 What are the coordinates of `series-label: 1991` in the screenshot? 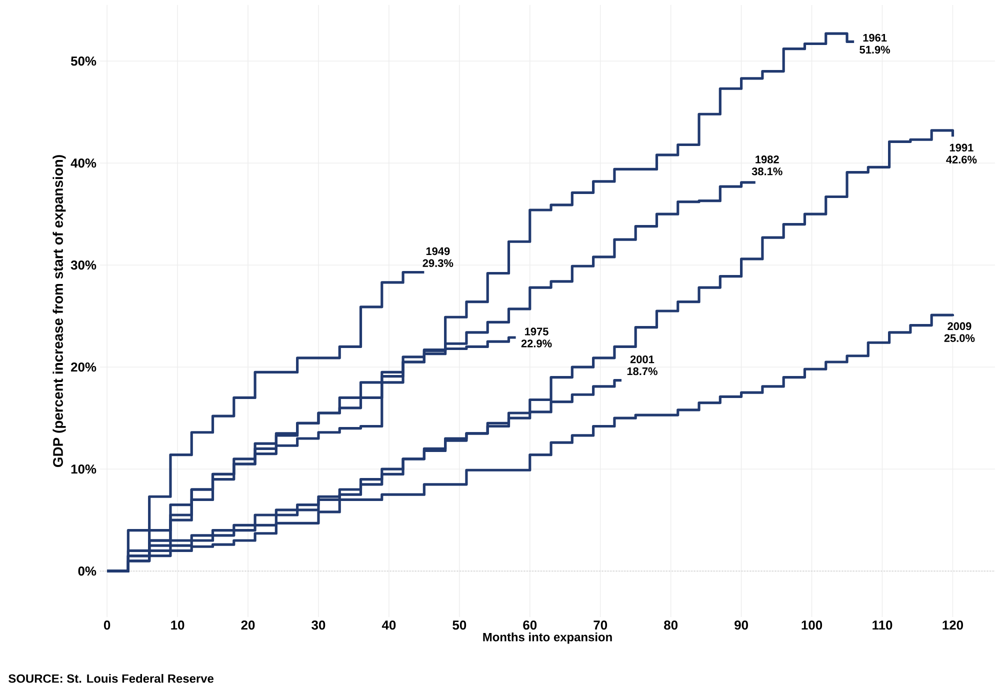 It's located at (962, 148).